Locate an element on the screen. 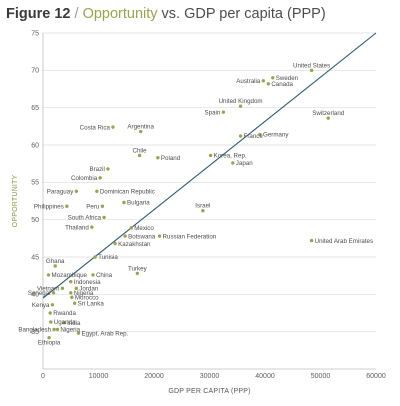 The width and height of the screenshot is (400, 406). label-indonesia: Indonesia is located at coordinates (87, 282).